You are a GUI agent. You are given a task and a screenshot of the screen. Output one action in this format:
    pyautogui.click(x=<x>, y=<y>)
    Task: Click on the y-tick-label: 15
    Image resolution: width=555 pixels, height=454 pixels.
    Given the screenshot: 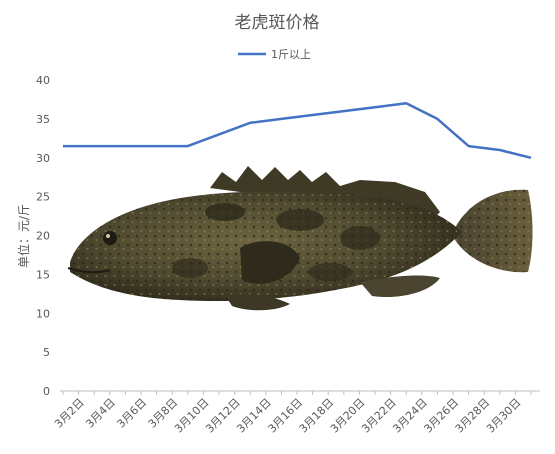 What is the action you would take?
    pyautogui.click(x=43, y=274)
    